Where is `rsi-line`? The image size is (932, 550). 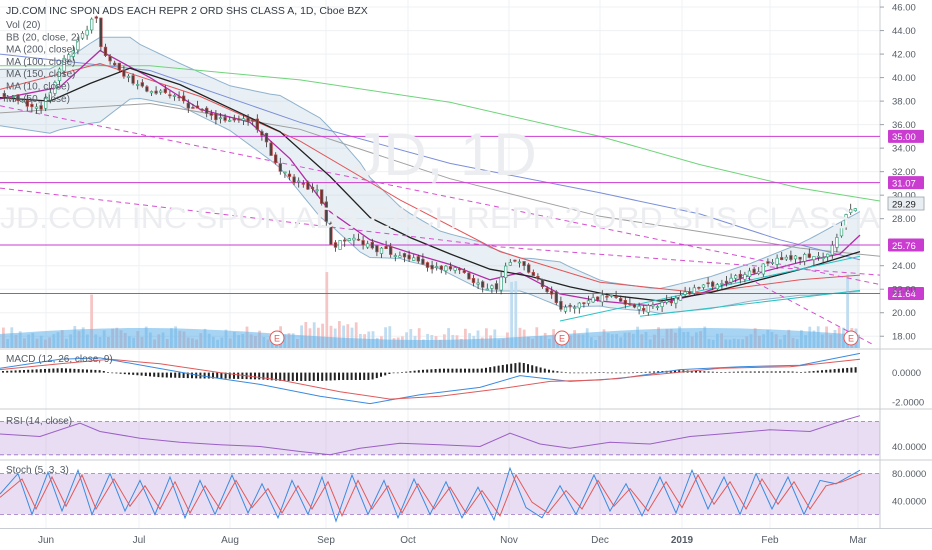
rsi-line is located at coordinates (430, 435).